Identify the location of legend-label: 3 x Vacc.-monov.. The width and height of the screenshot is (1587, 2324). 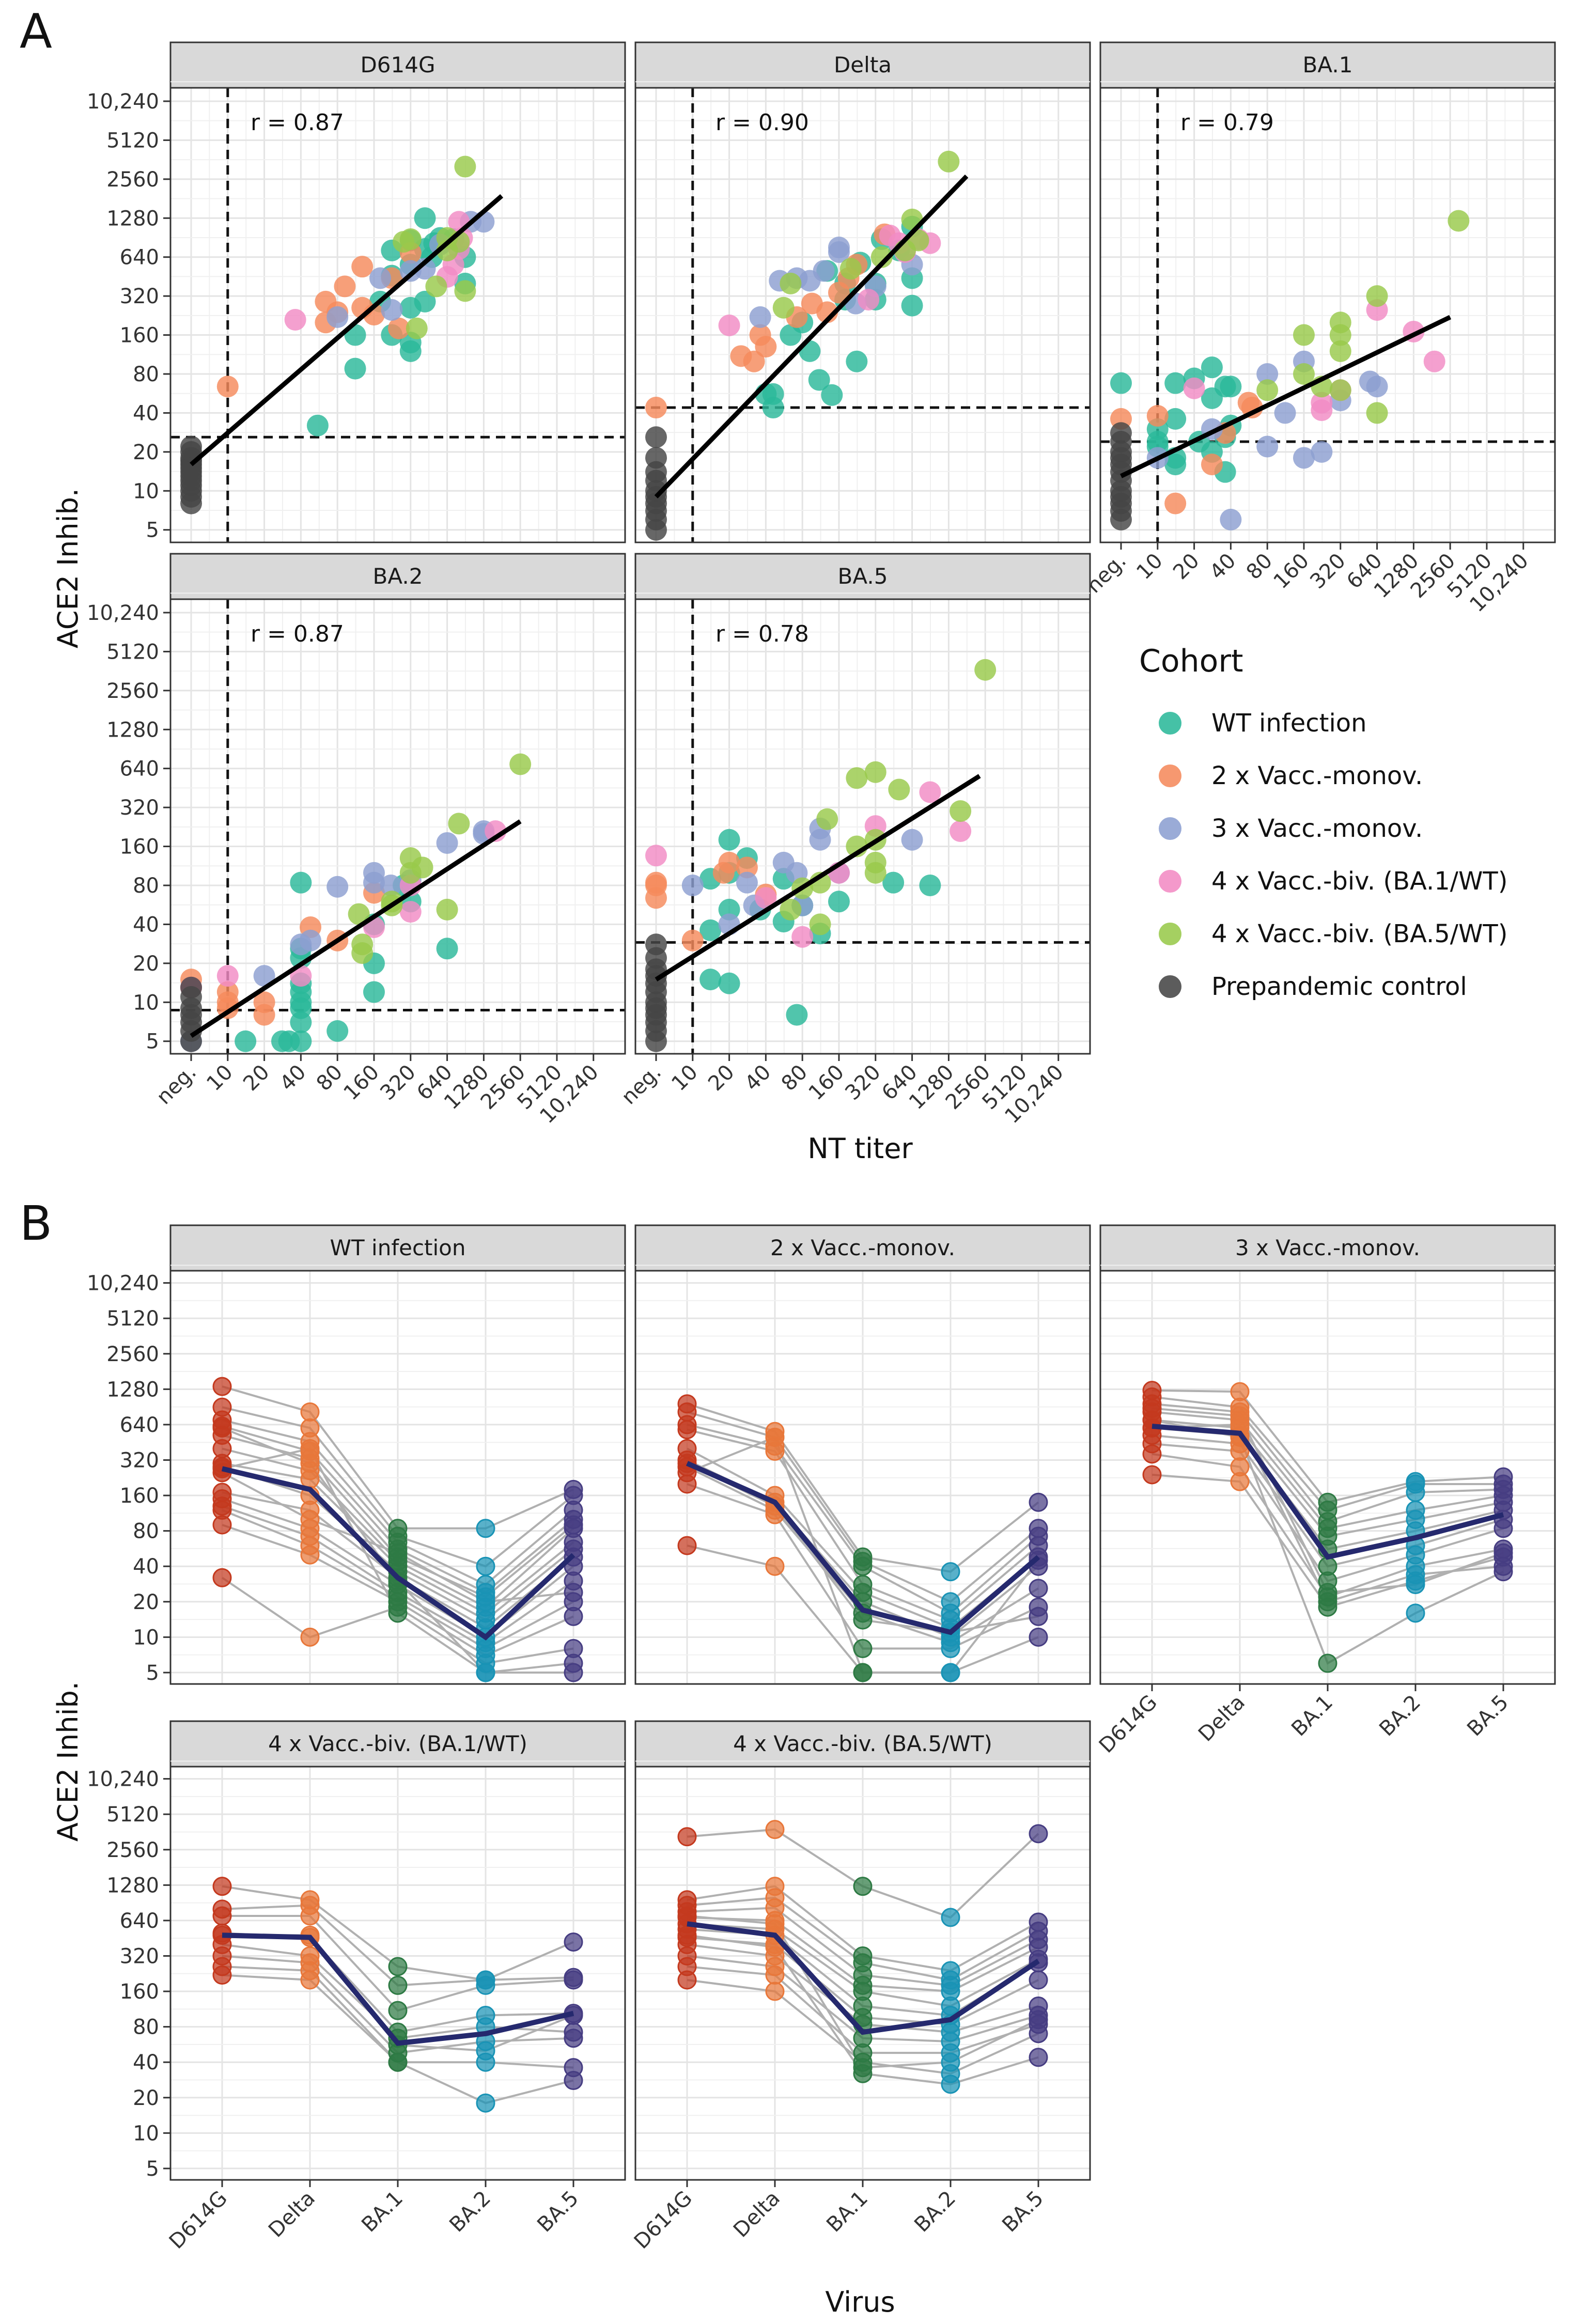
(1317, 828).